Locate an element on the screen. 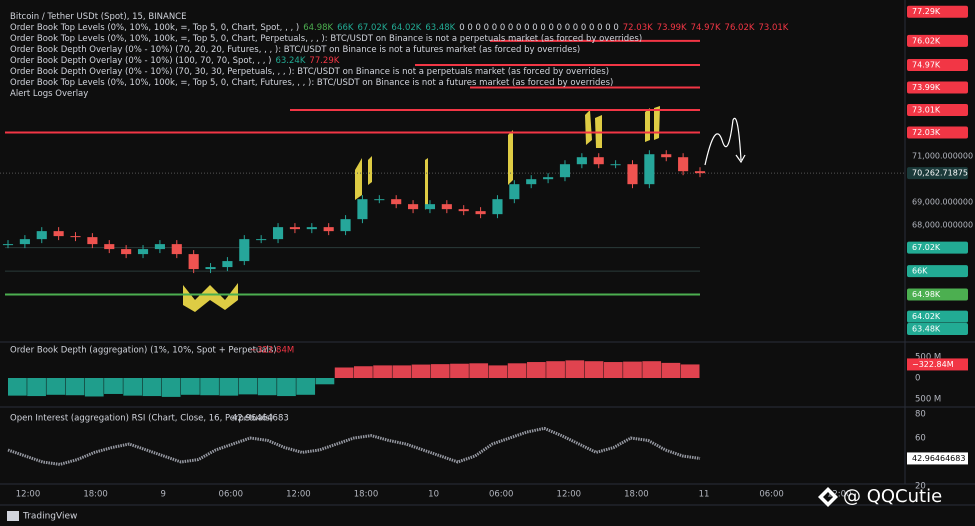 This screenshot has height=526, width=975. price-label: 64.02K is located at coordinates (926, 316).